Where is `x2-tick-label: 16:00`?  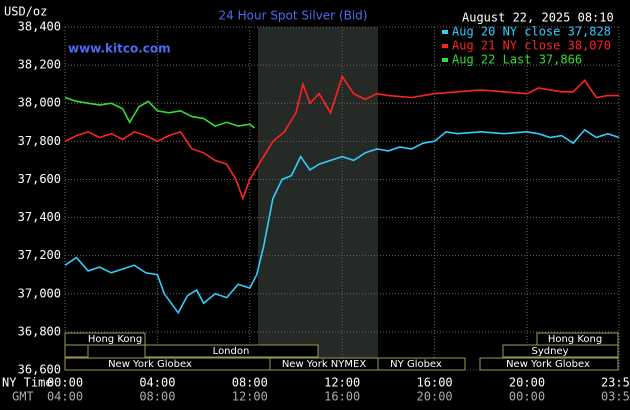 x2-tick-label: 16:00 is located at coordinates (342, 397).